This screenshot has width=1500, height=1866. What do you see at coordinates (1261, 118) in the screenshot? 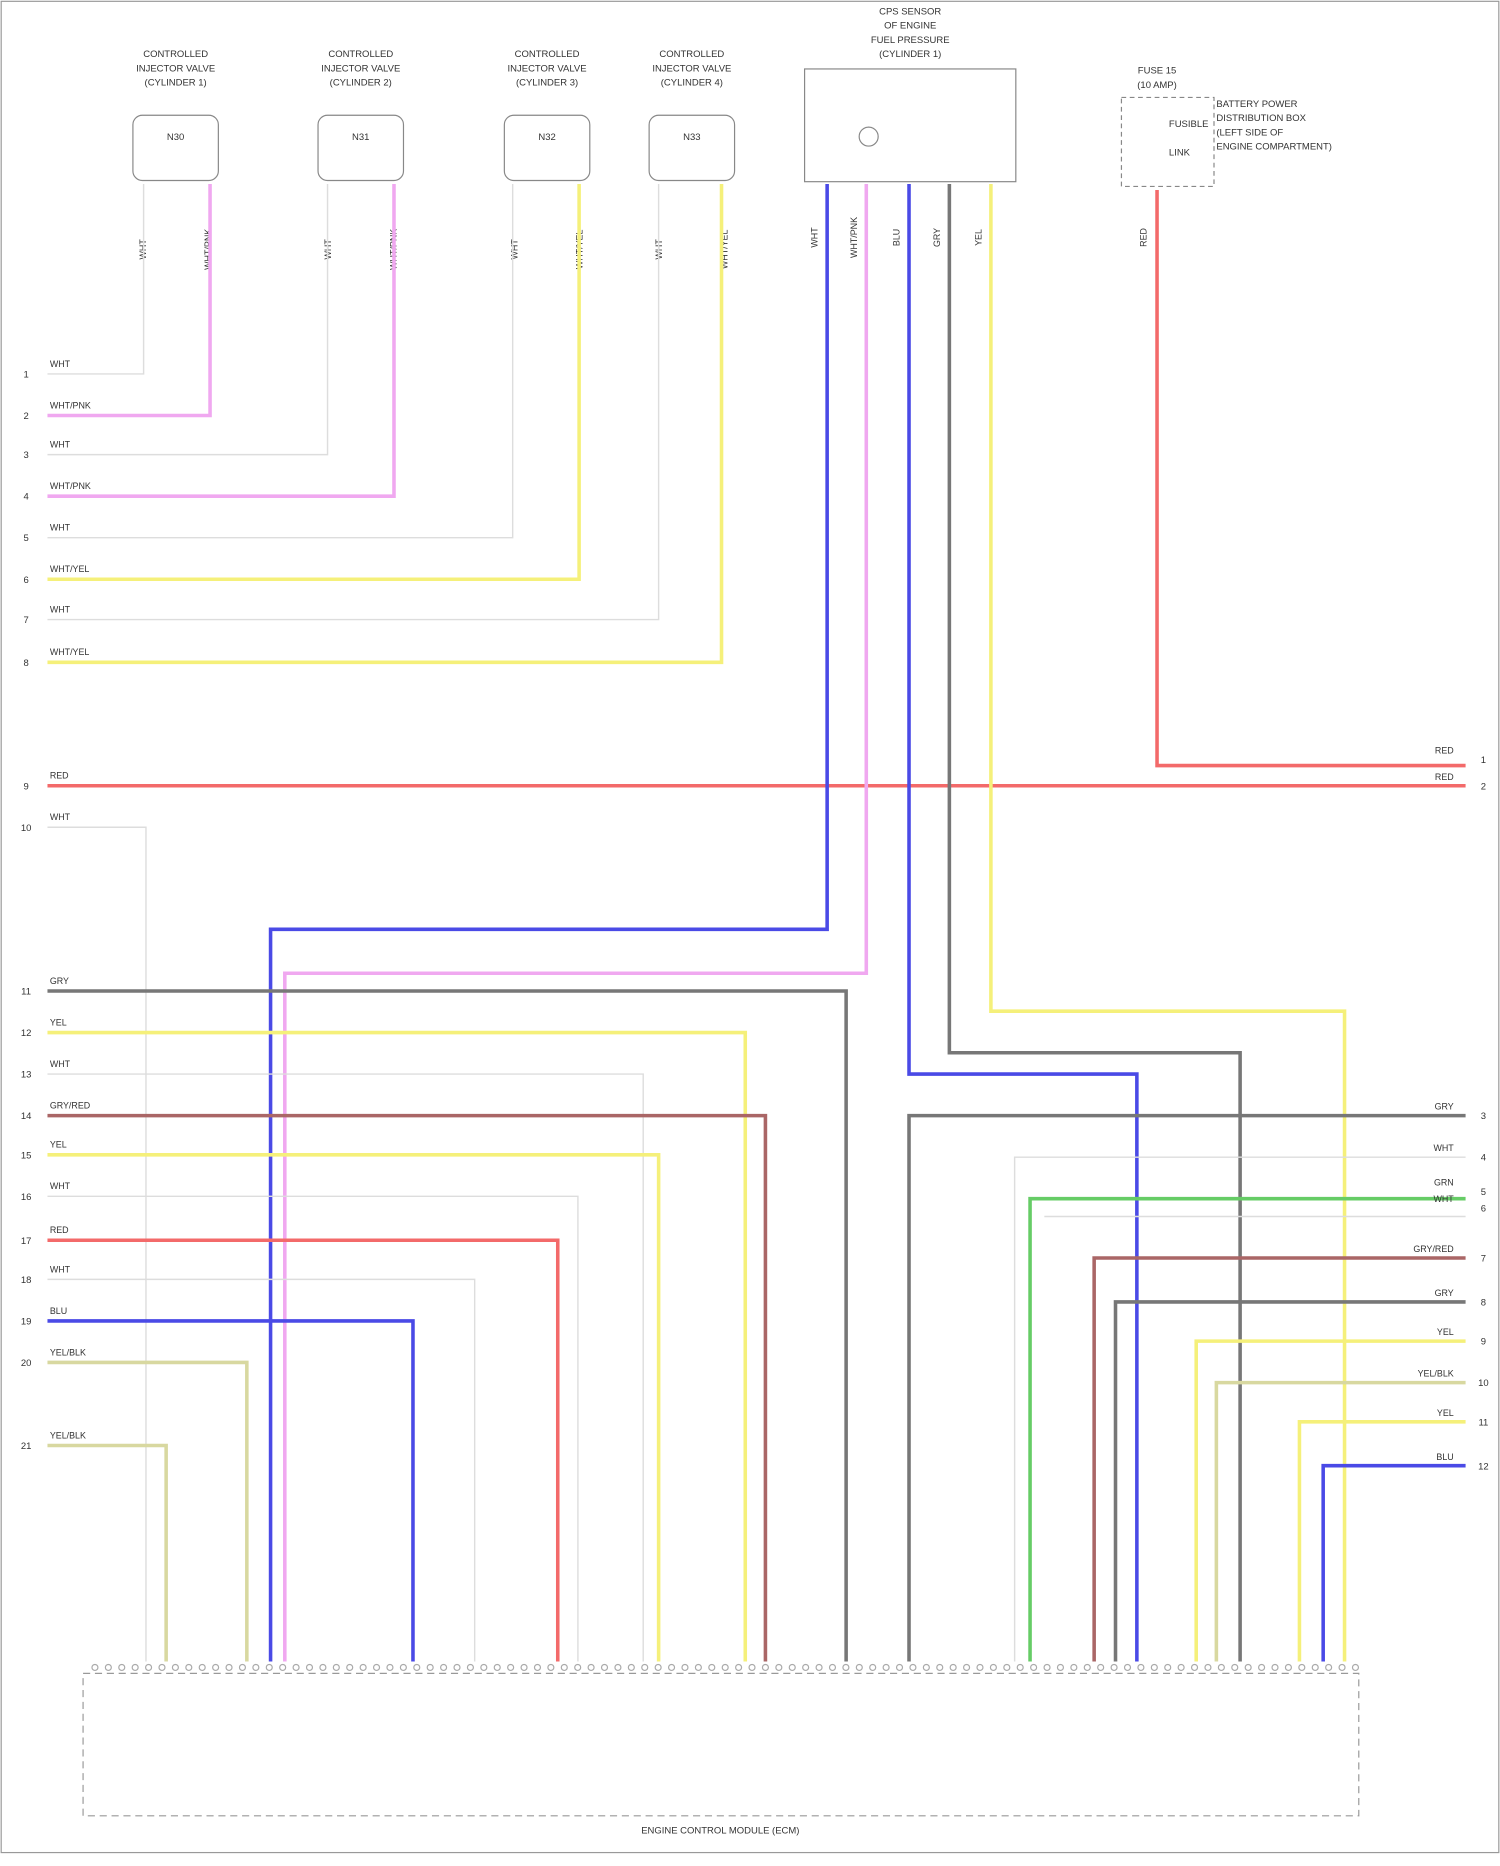
I see `fuse-note: DISTRIBUTION BOX` at bounding box center [1261, 118].